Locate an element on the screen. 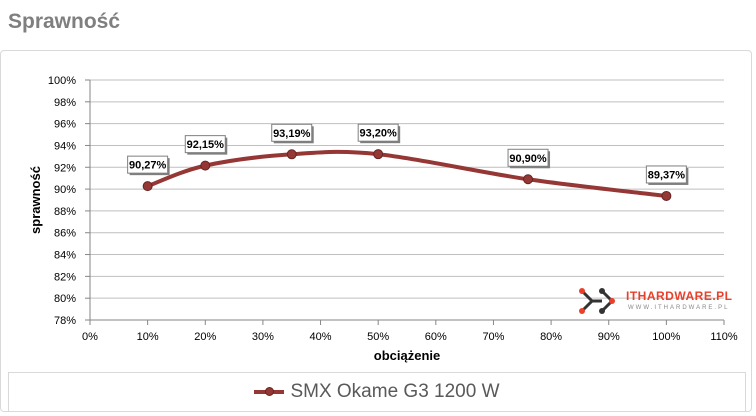  y-tick-label: 84% is located at coordinates (65, 256).